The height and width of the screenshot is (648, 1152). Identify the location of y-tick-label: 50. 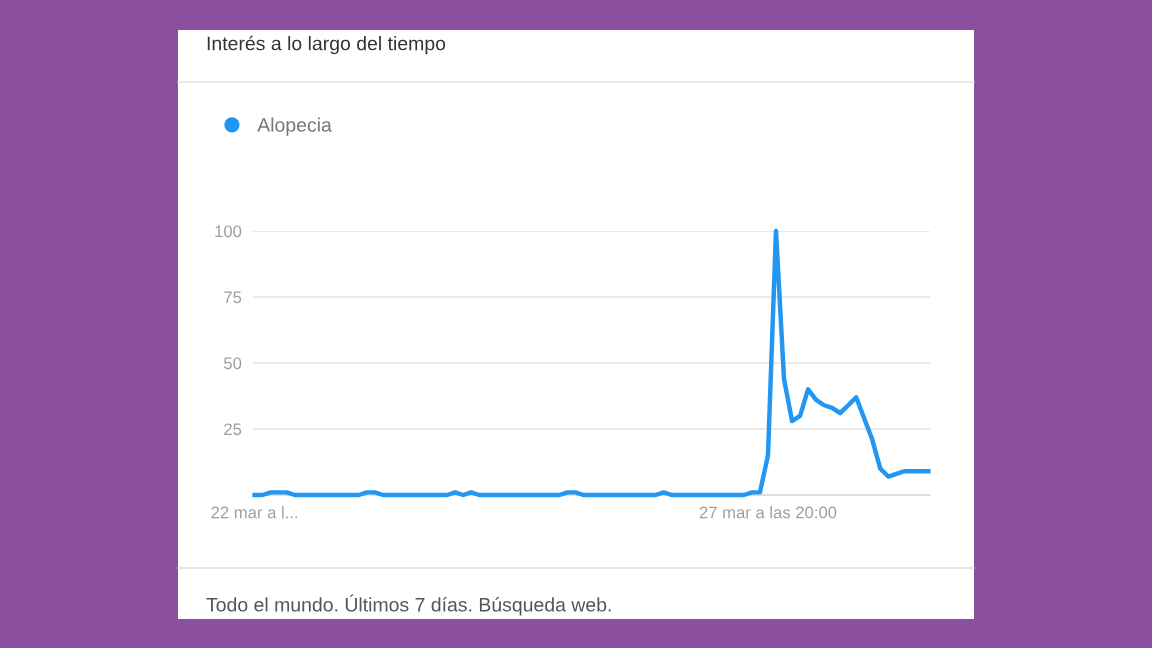
(233, 363).